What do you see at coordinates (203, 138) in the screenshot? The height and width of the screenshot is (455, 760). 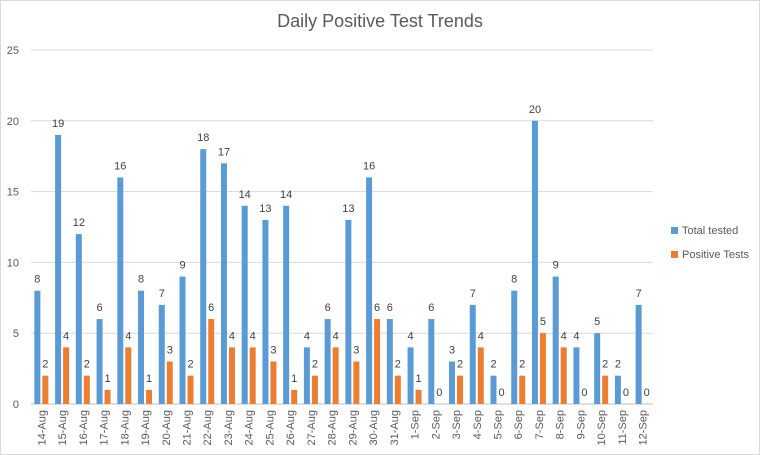 I see `data-label-total-tested: 18` at bounding box center [203, 138].